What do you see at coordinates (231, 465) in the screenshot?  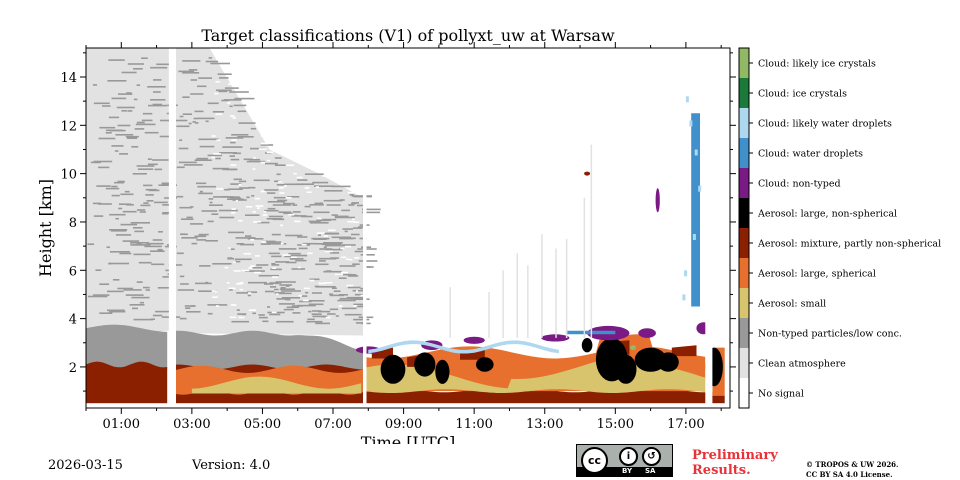 I see `version-label: Version: 4.0` at bounding box center [231, 465].